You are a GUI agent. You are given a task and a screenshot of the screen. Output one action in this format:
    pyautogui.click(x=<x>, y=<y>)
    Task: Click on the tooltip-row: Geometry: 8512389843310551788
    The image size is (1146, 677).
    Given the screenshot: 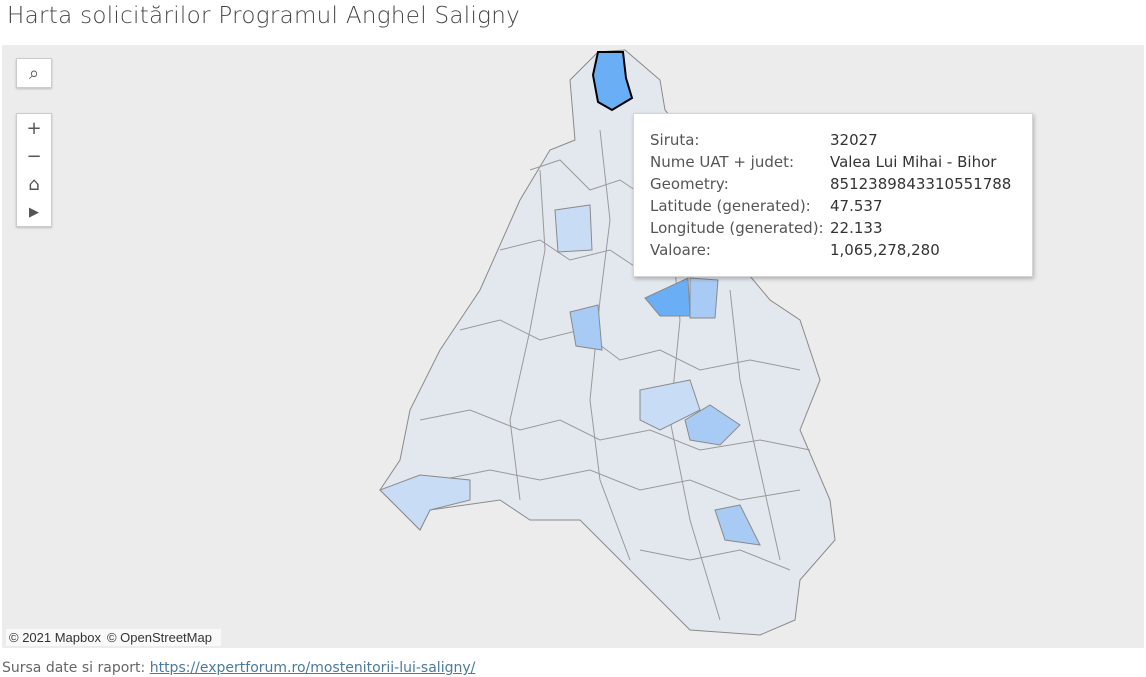 What is the action you would take?
    pyautogui.click(x=830, y=184)
    